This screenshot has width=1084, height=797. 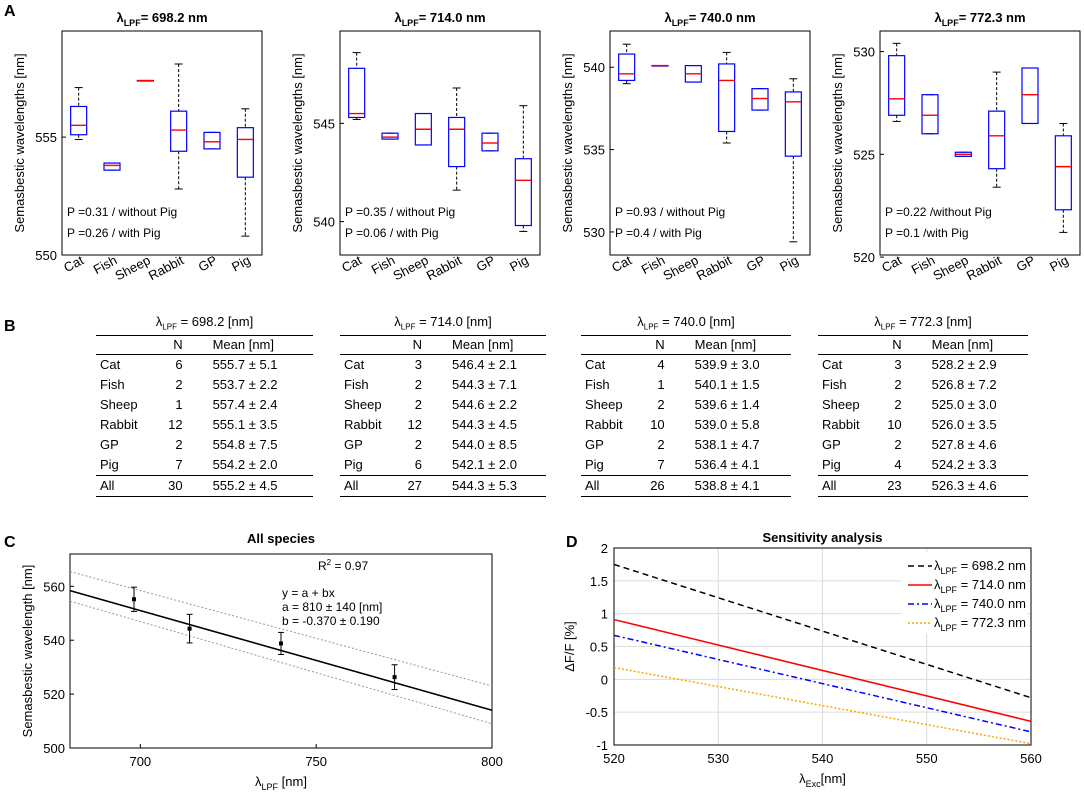 What do you see at coordinates (964, 445) in the screenshot?
I see `table-cell: 527.8 ± 4.6` at bounding box center [964, 445].